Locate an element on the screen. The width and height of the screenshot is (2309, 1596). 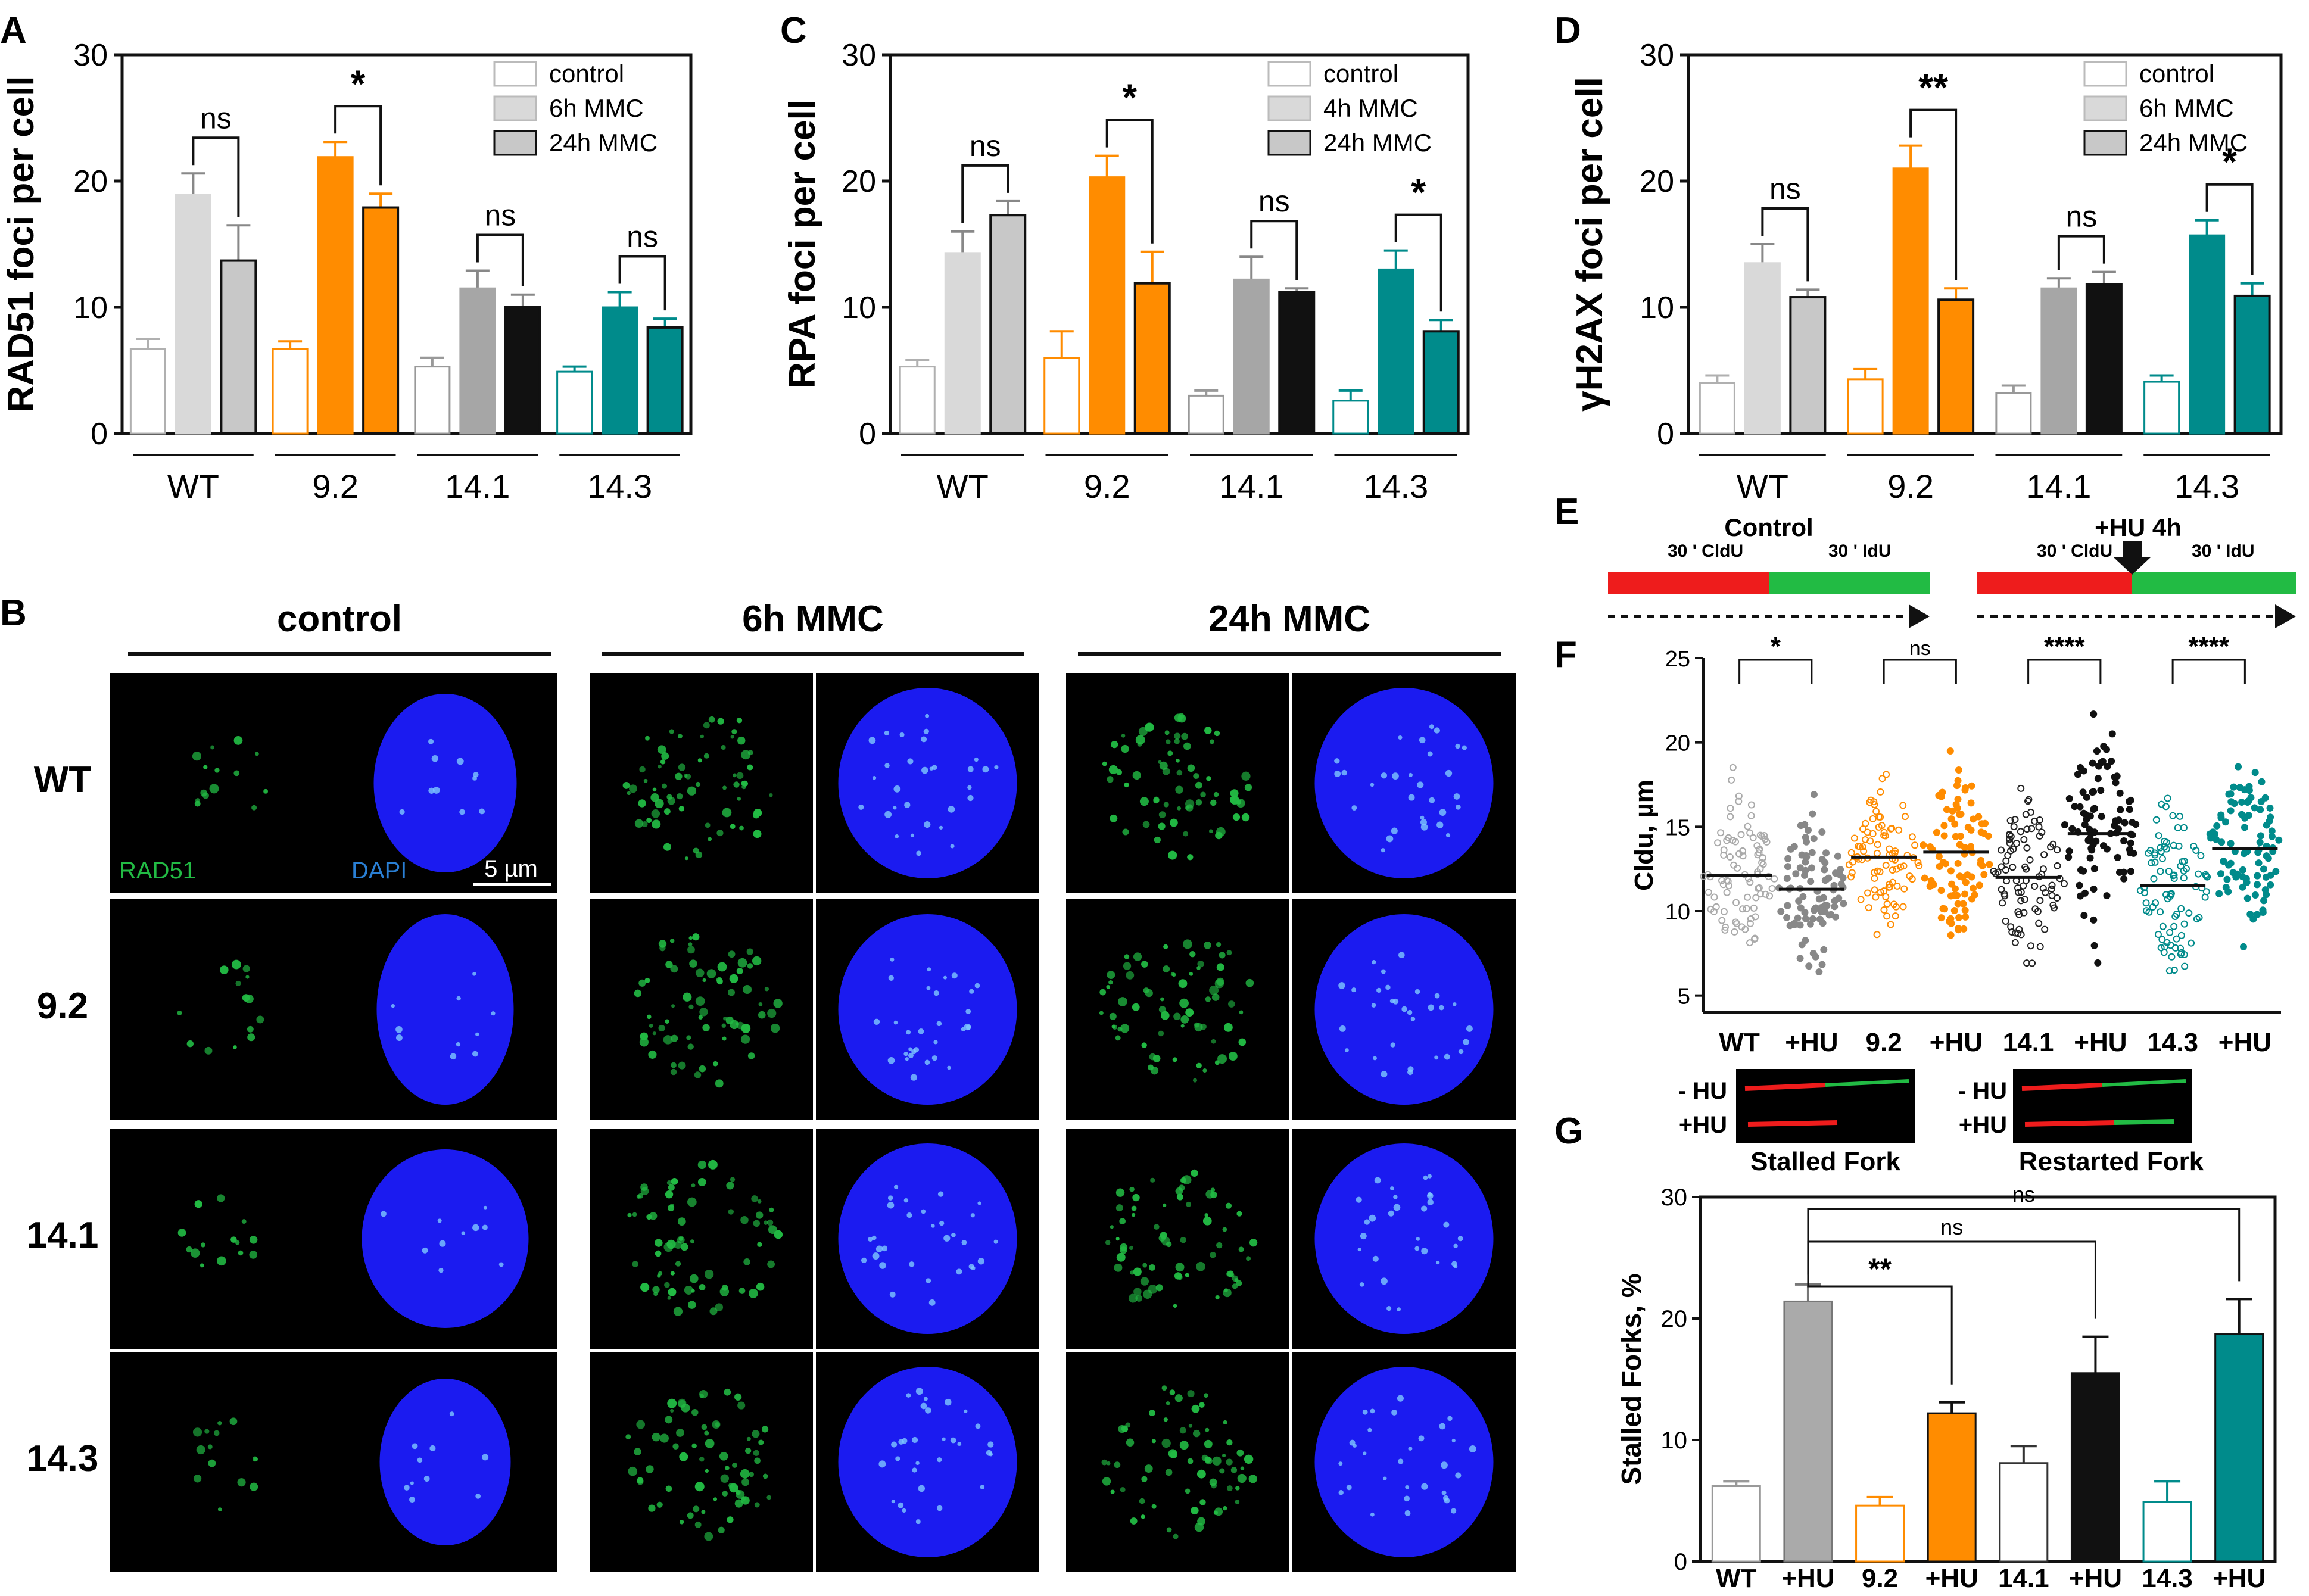
bar-WT-control is located at coordinates (918, 400).